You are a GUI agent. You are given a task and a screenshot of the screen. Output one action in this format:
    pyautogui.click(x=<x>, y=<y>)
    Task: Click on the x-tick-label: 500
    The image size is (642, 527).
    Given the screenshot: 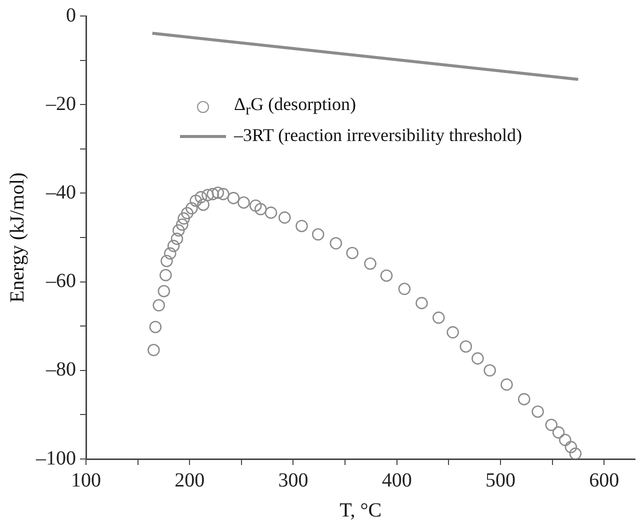 What is the action you would take?
    pyautogui.click(x=500, y=480)
    